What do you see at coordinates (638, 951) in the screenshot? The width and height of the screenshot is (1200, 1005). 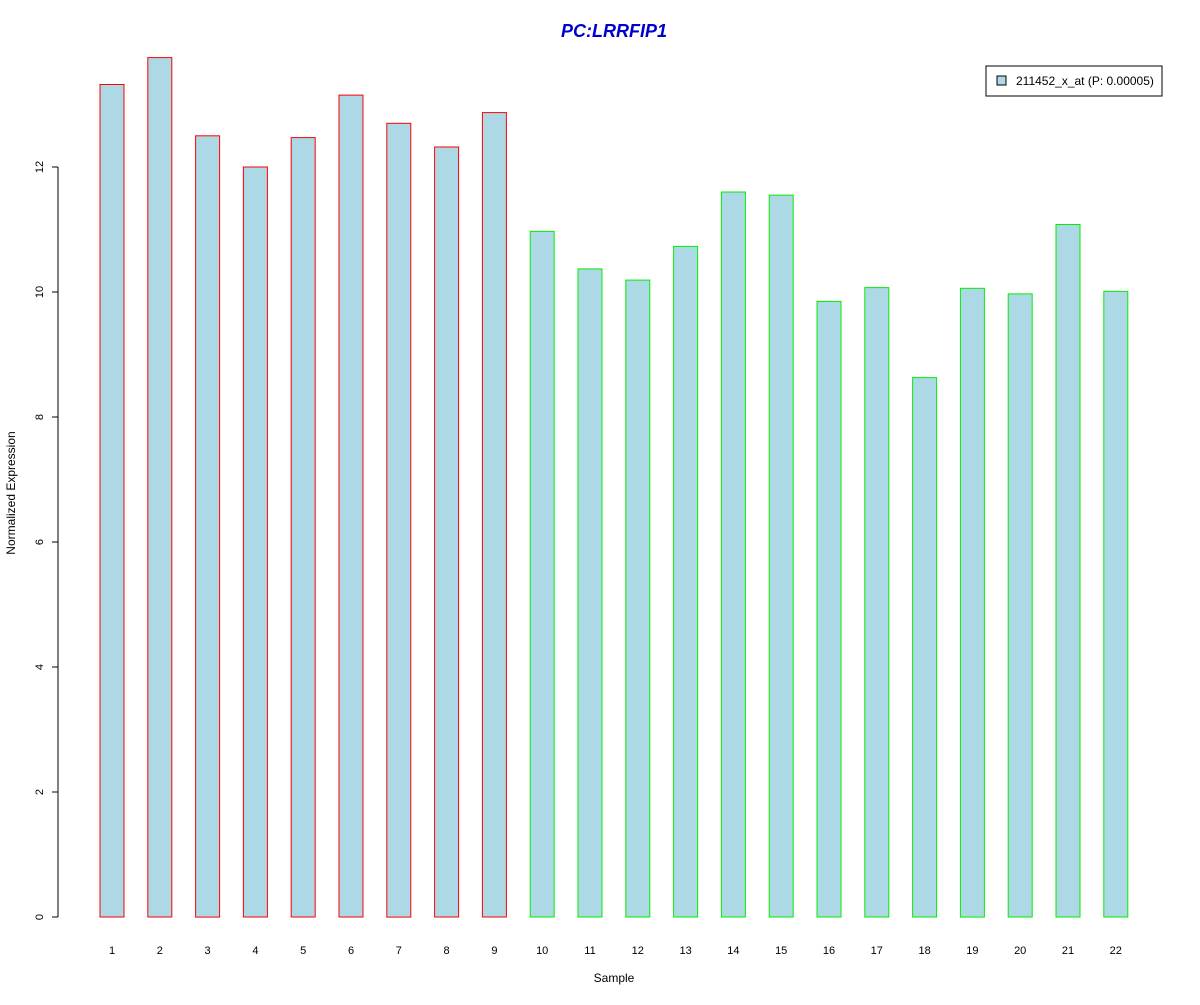 I see `x-tick-label: 12` at bounding box center [638, 951].